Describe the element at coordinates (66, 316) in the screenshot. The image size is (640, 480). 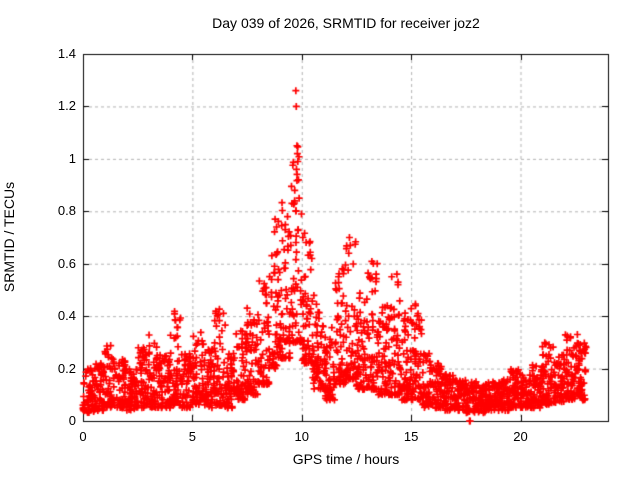
I see `y-tick-label: 0.4` at that location.